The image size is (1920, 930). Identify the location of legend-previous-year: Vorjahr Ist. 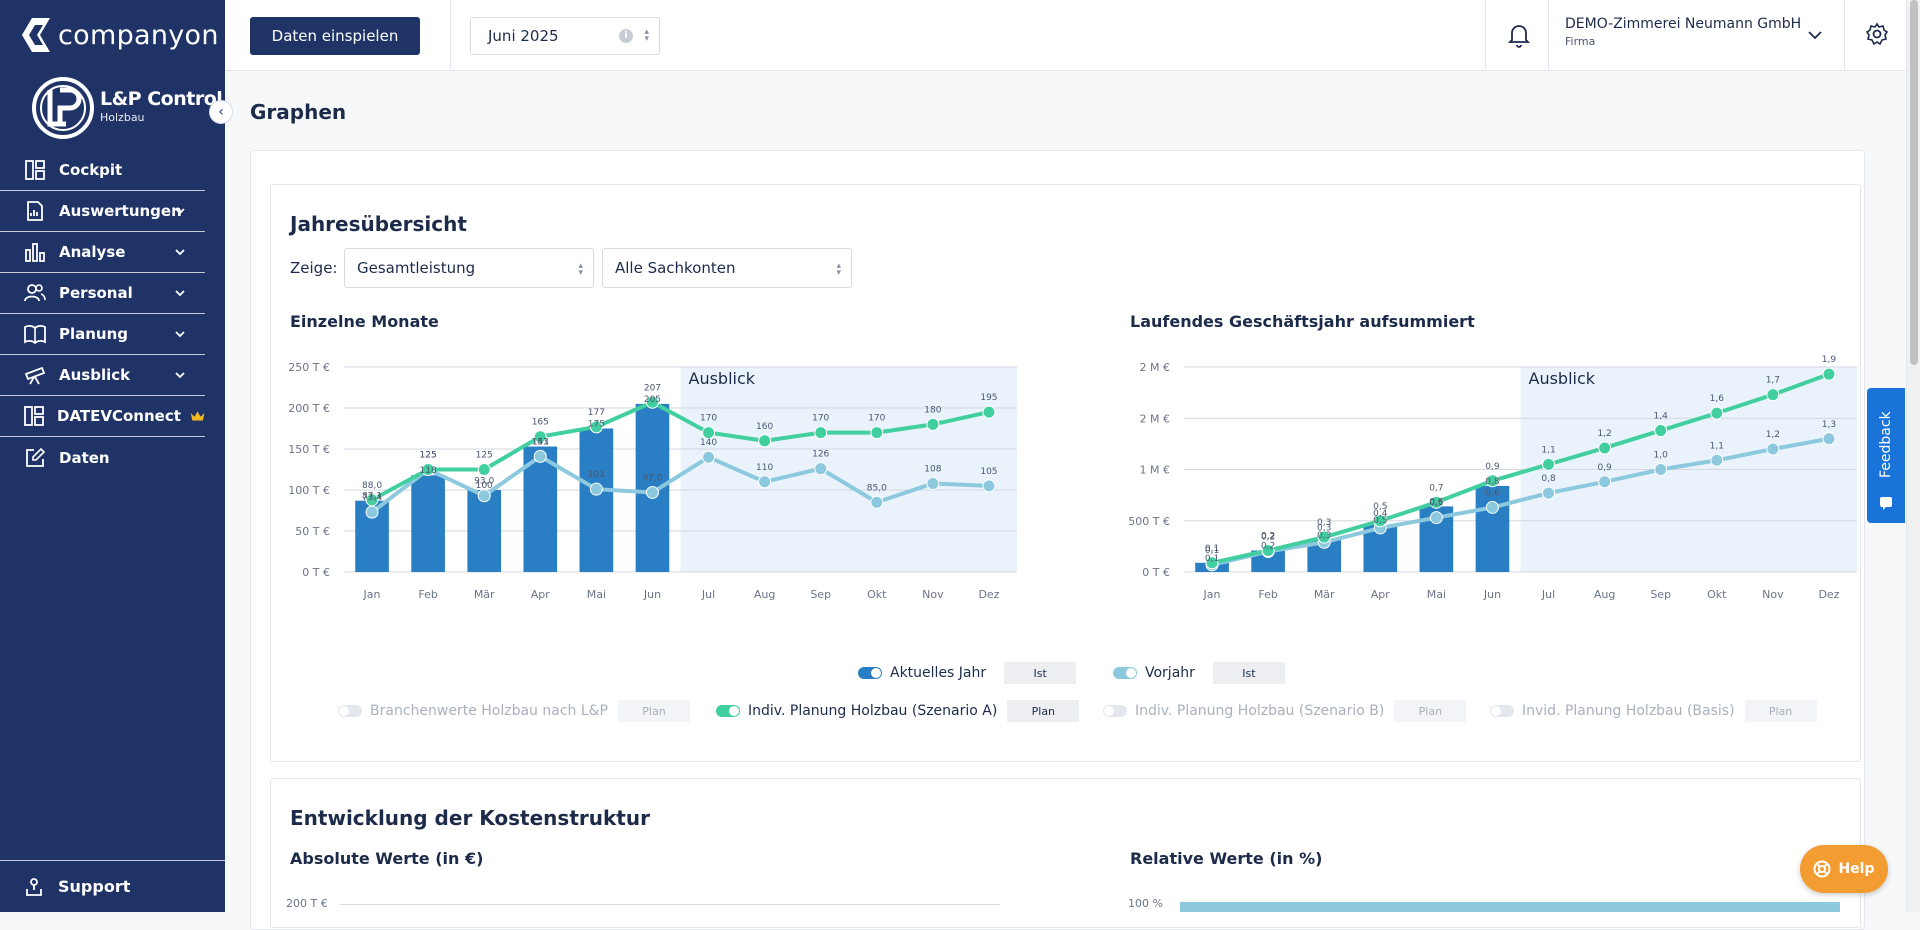
(1199, 673).